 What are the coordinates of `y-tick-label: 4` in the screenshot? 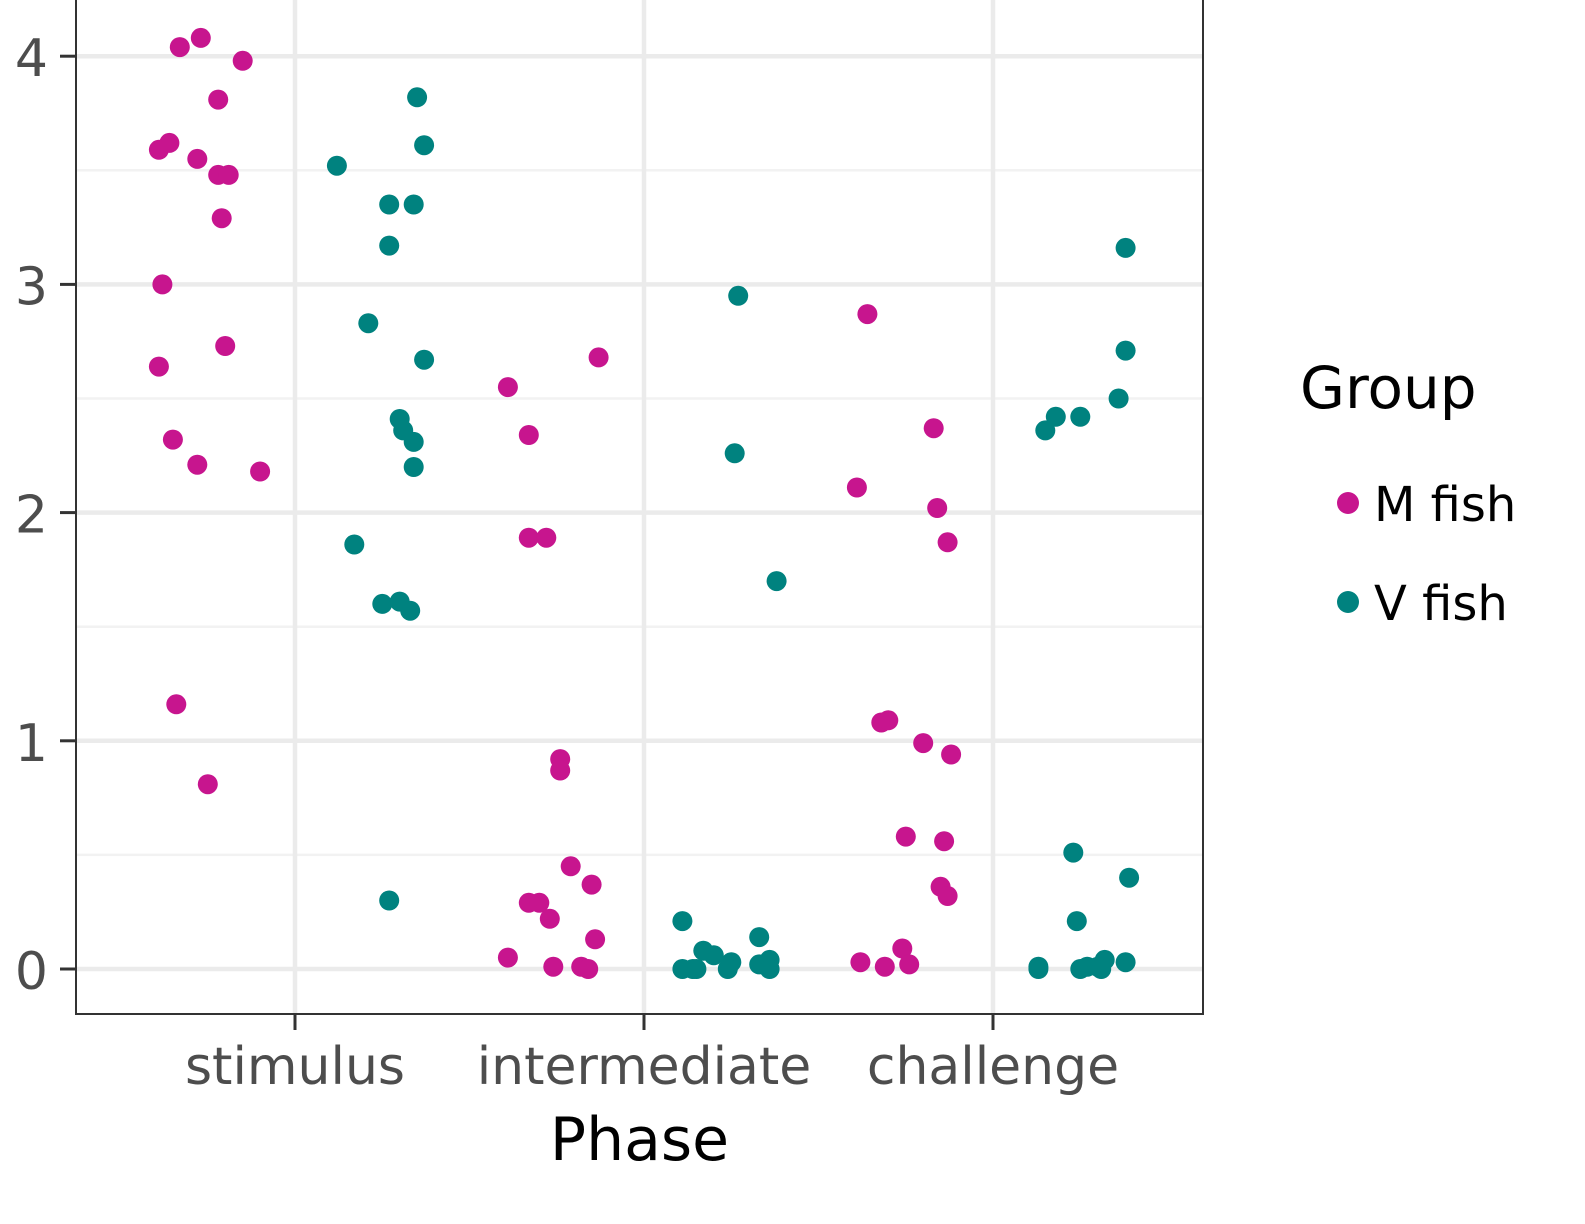 It's located at (31, 59).